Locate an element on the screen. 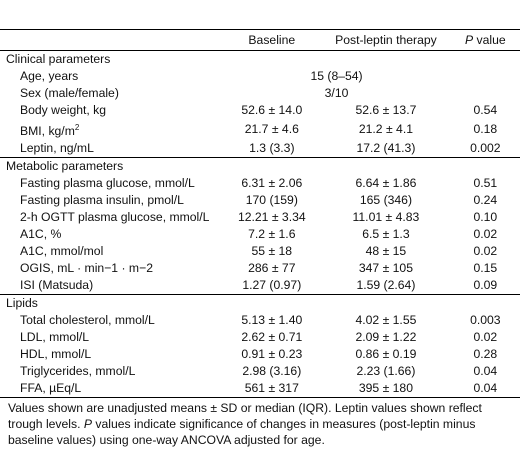 The image size is (520, 454). row-p-value: 0.09 is located at coordinates (485, 285).